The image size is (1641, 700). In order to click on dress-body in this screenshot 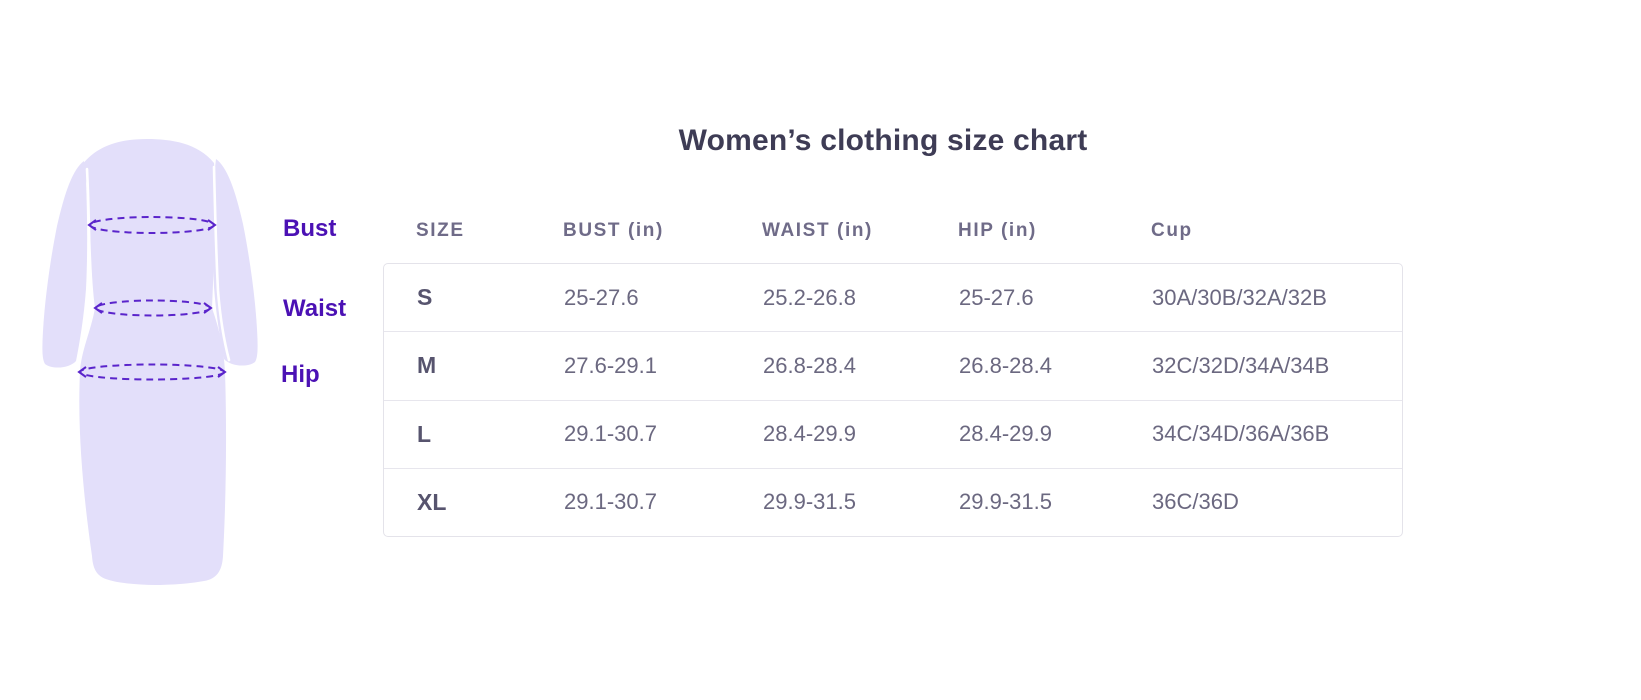, I will do `click(153, 362)`.